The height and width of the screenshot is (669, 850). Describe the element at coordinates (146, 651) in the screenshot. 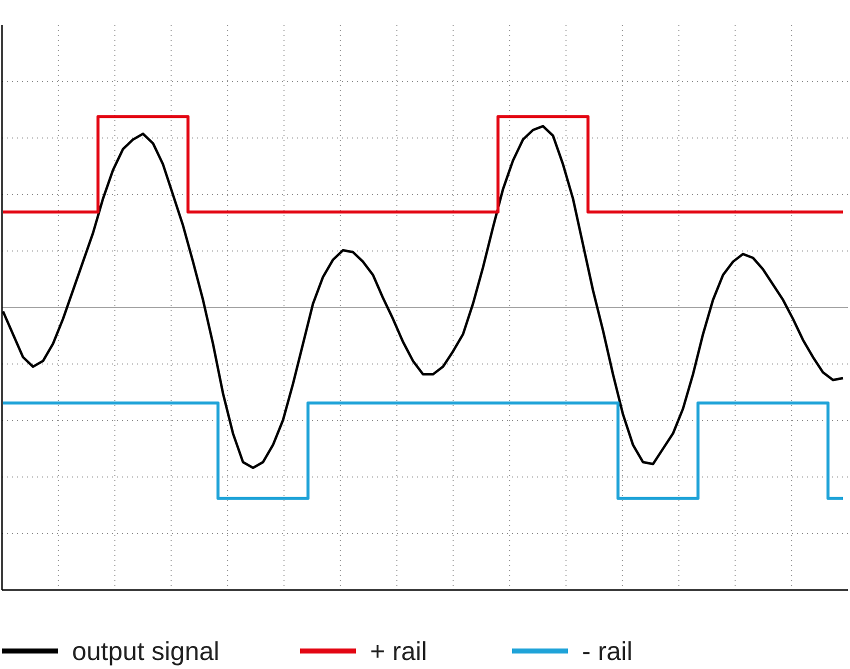

I see `legend-label: output signal` at that location.